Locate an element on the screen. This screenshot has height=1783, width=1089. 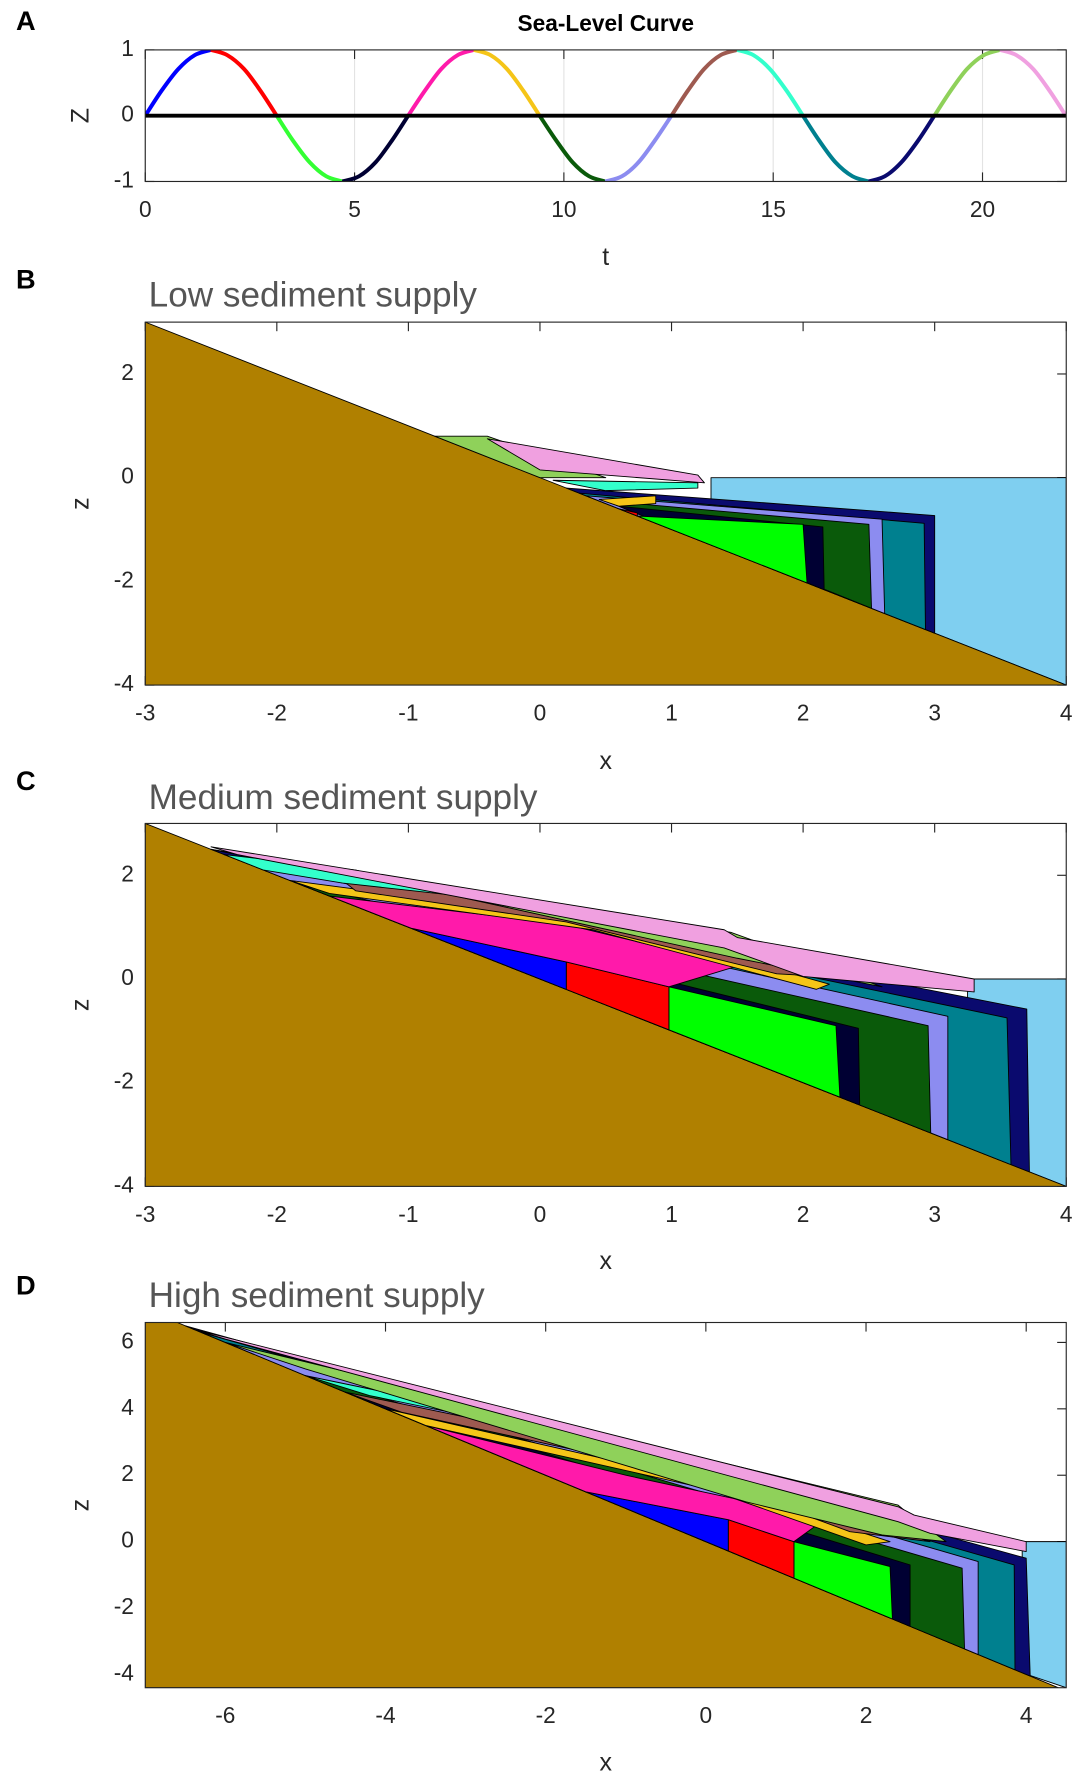
plot-layer is located at coordinates (606, 115).